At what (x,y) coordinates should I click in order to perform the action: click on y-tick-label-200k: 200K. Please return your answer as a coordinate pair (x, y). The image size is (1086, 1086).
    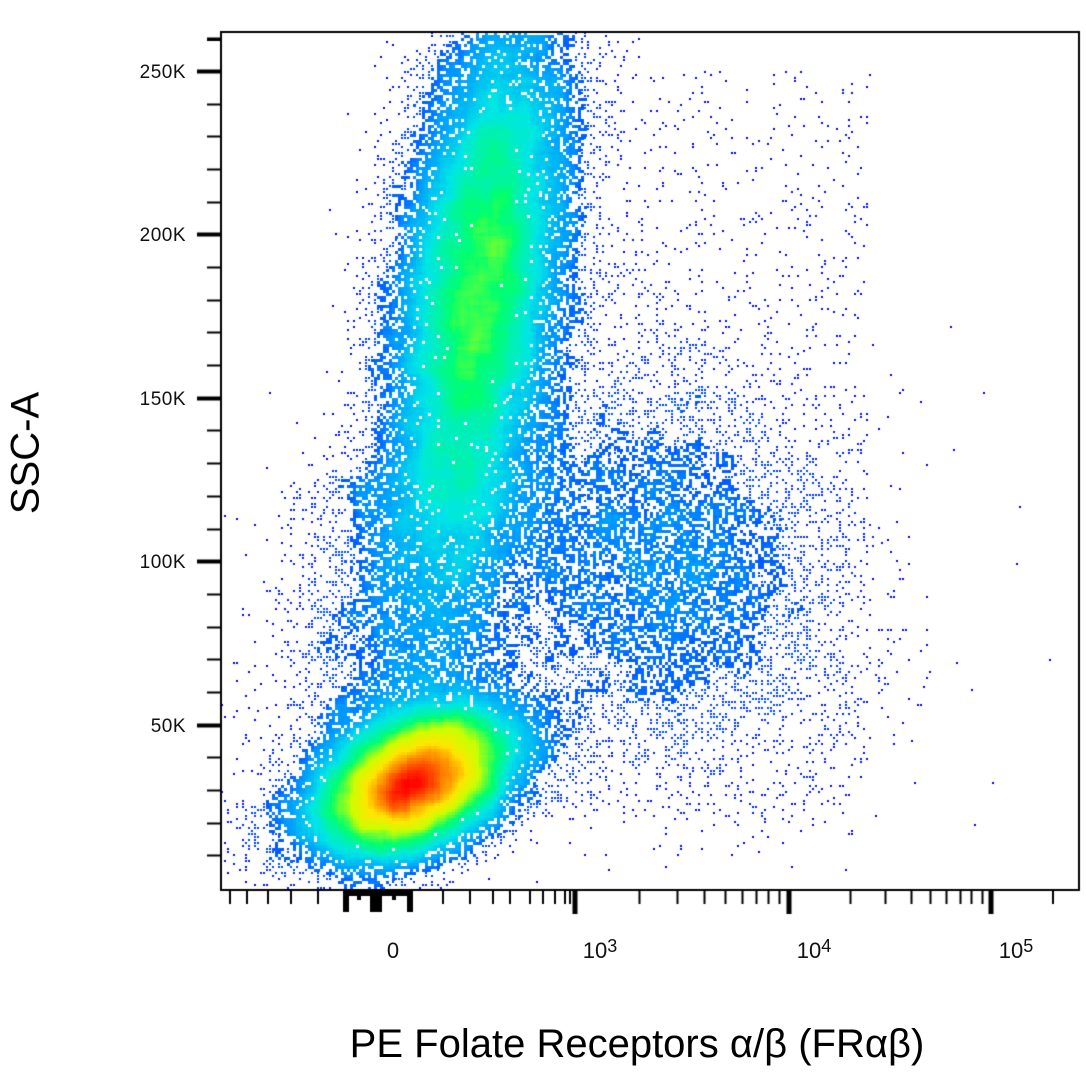
    Looking at the image, I should click on (162, 236).